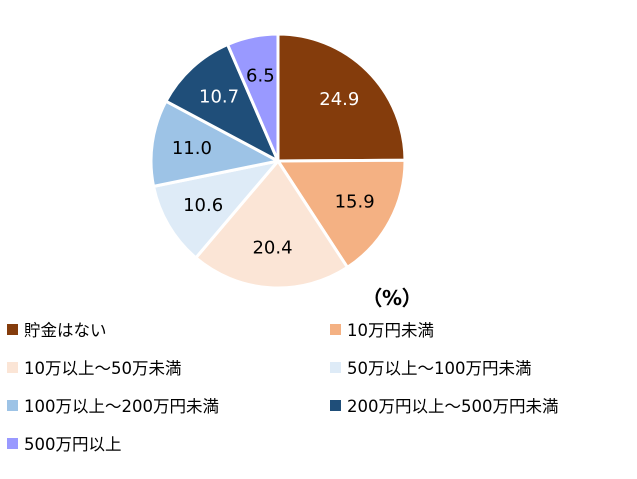  Describe the element at coordinates (219, 97) in the screenshot. I see `pie-data-label-5: 10.7` at that location.